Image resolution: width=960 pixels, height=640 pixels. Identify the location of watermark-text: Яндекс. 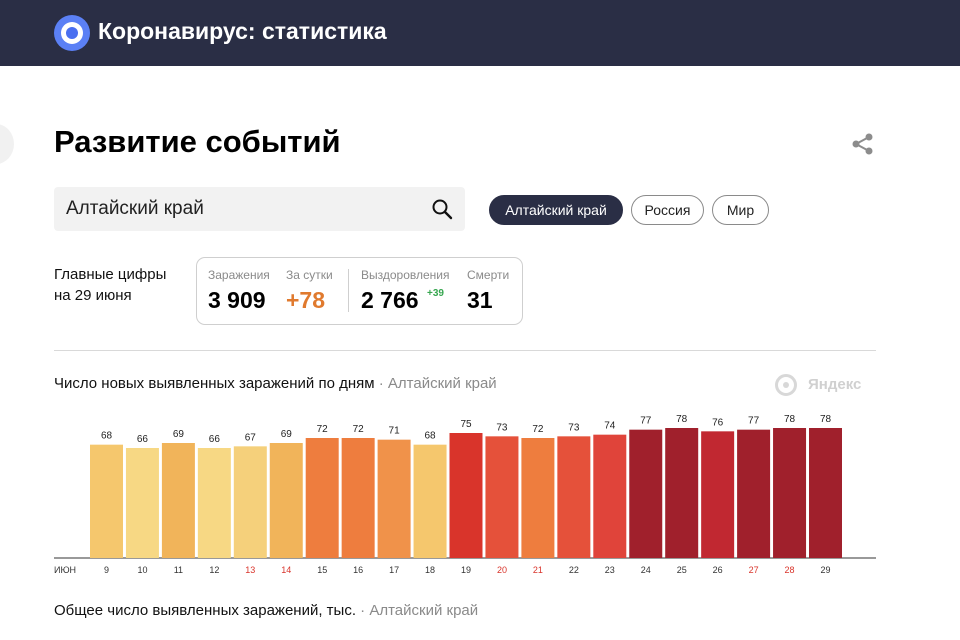
(835, 384).